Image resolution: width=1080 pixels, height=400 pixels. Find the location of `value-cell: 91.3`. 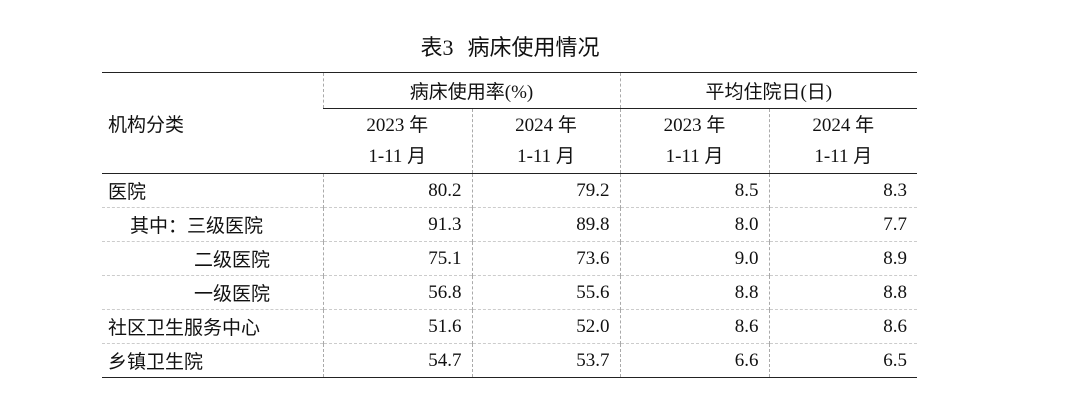

value-cell: 91.3 is located at coordinates (397, 224).